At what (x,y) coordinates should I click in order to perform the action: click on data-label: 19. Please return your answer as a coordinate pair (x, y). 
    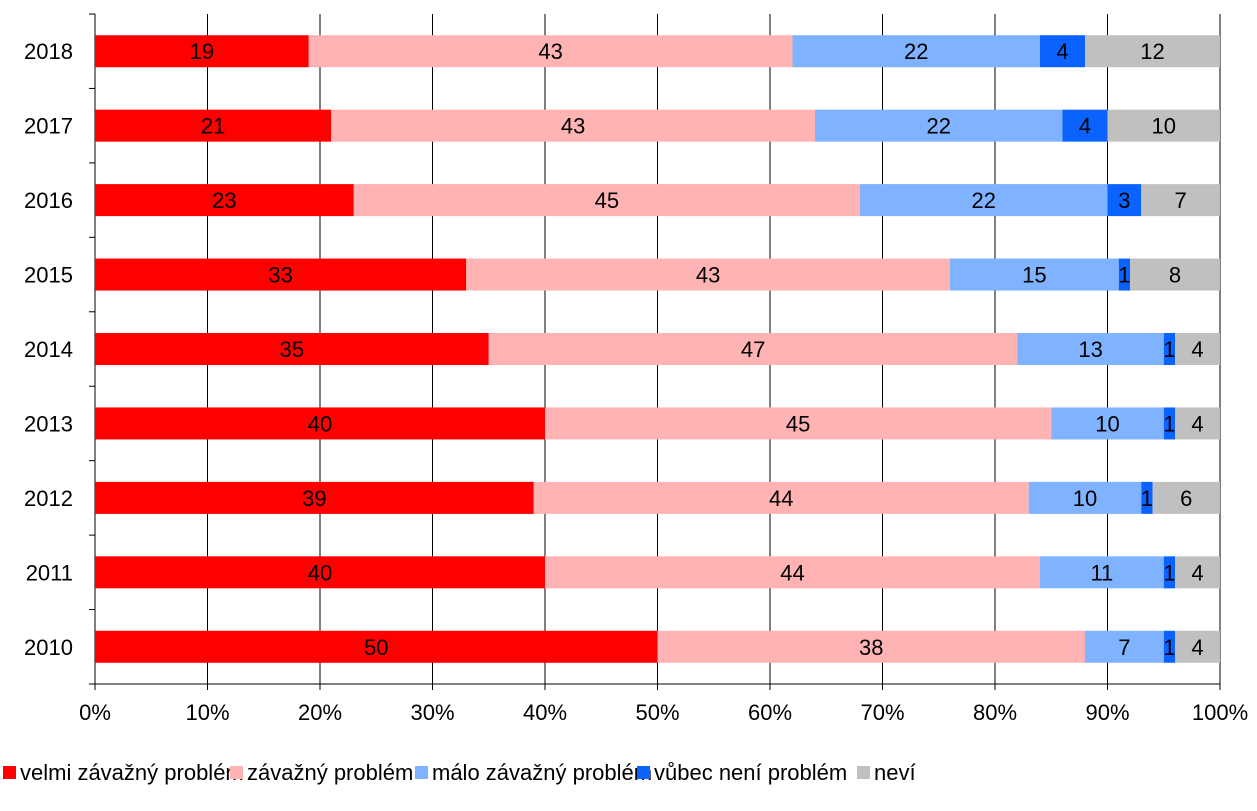
    Looking at the image, I should click on (202, 51).